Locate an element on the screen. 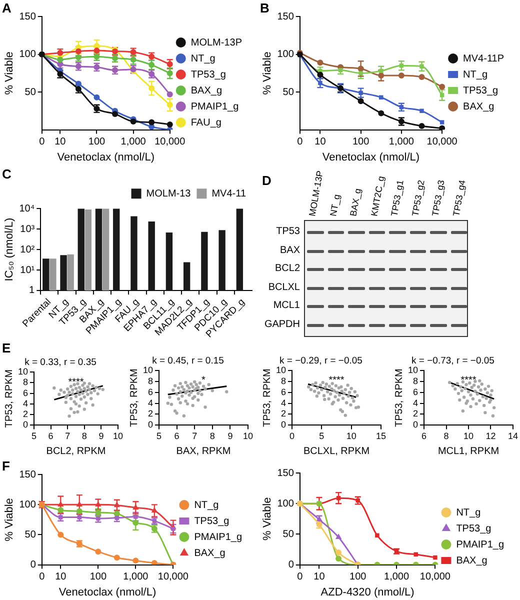 The image size is (520, 600). y-tick-label: 50 is located at coordinates (288, 92).